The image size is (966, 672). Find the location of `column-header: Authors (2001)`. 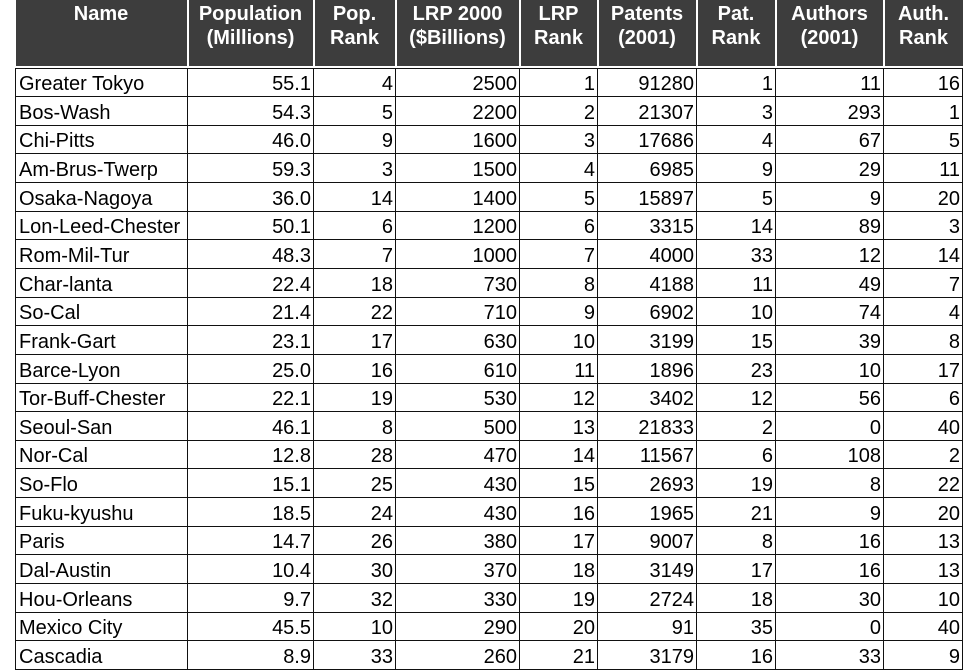

column-header: Authors (2001) is located at coordinates (829, 33).